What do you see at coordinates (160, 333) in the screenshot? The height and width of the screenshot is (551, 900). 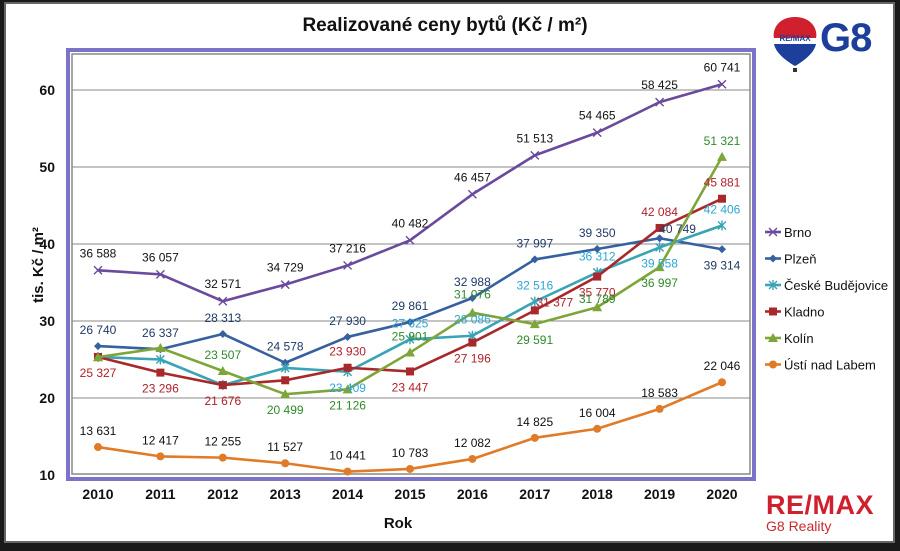 I see `data-label: 26 337` at bounding box center [160, 333].